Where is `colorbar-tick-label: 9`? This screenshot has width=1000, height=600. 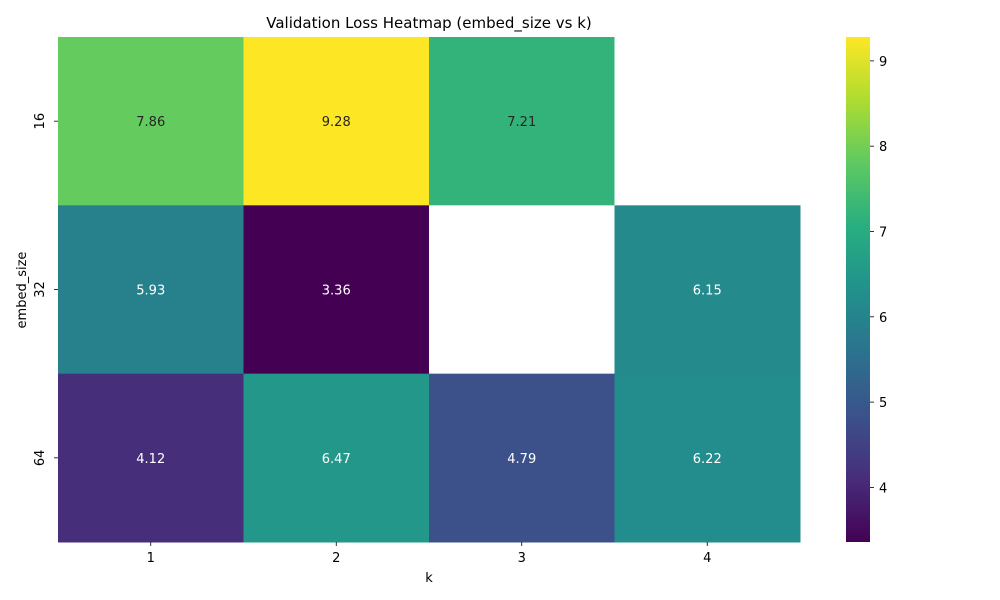
colorbar-tick-label: 9 is located at coordinates (883, 62).